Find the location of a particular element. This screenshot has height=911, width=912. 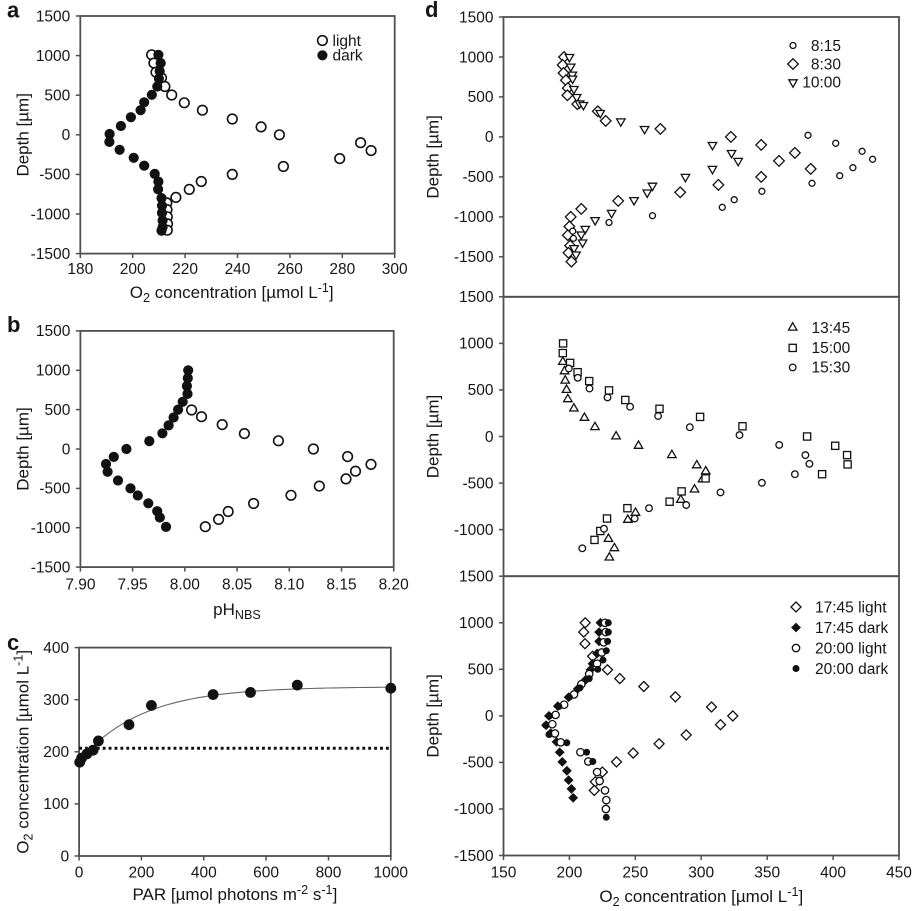

svg-text: pHNBS is located at coordinates (237, 611).